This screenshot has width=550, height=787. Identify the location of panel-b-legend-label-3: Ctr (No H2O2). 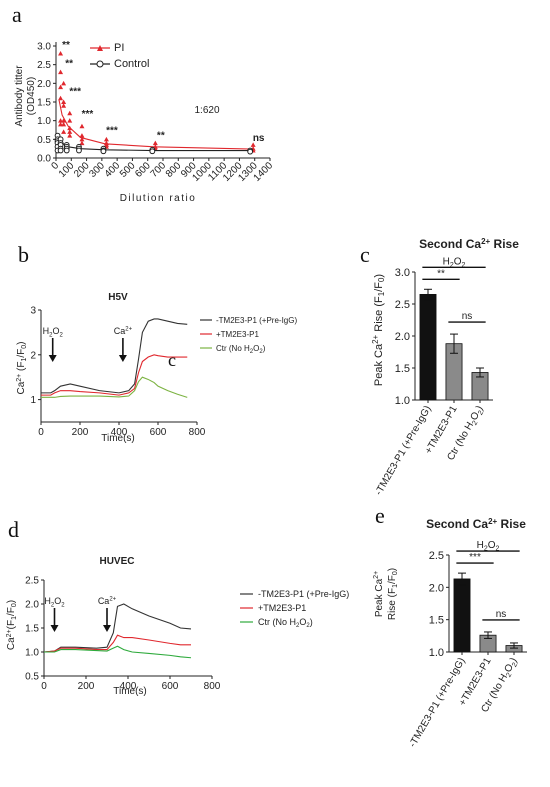
(241, 349).